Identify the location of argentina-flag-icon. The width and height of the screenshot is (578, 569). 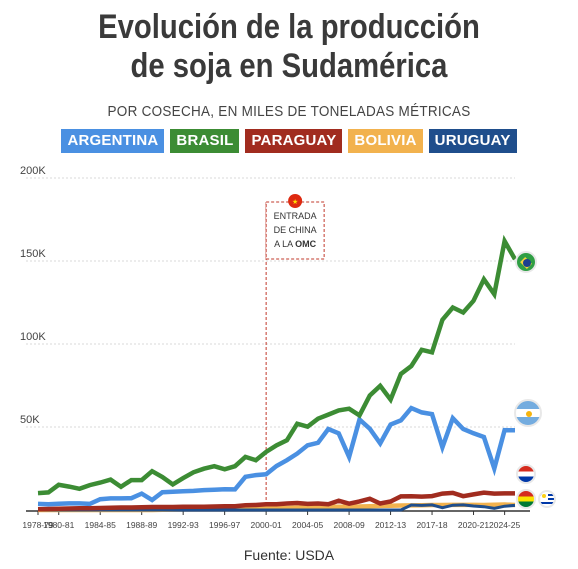
(528, 413).